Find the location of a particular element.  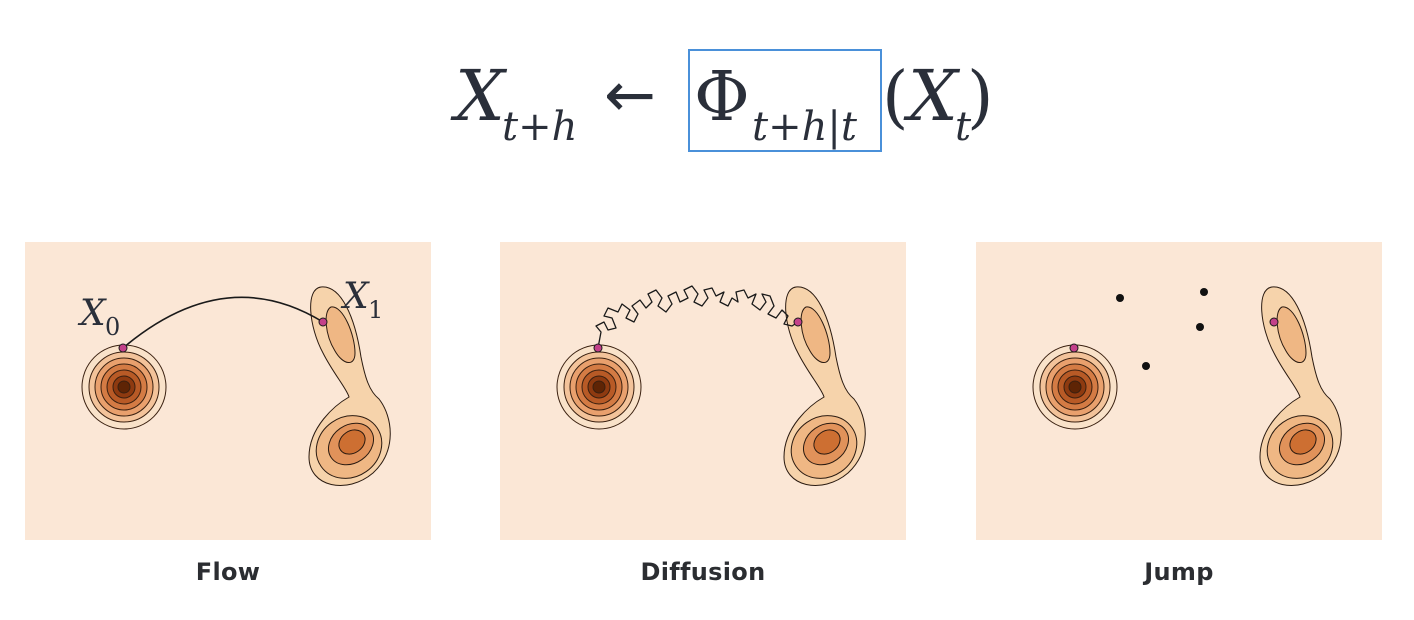

lhs-variable: X is located at coordinates (479, 96).